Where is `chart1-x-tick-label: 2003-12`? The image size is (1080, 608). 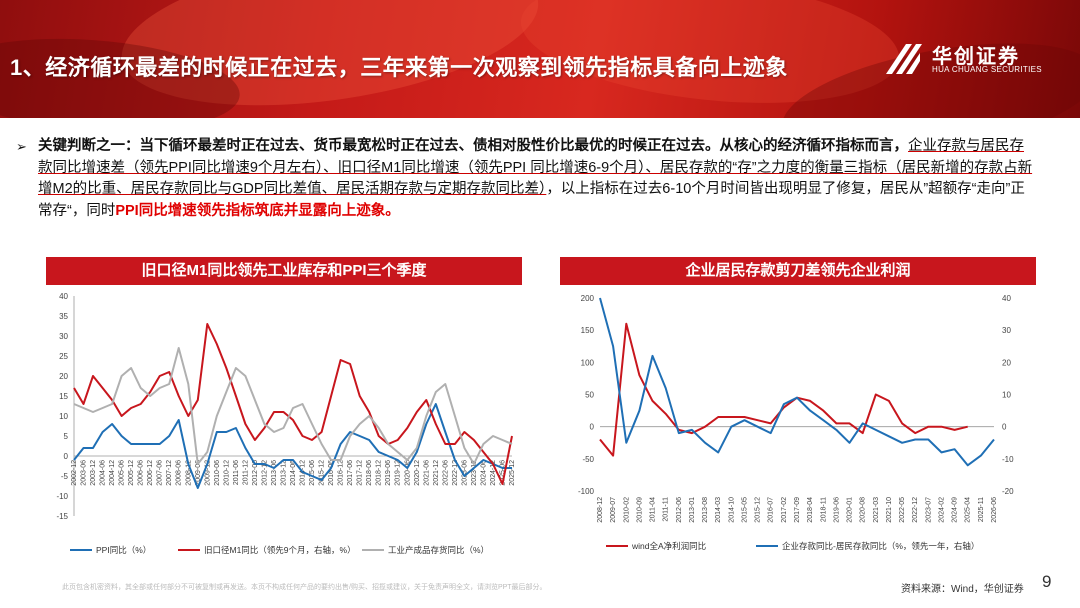
chart1-x-tick-label: 2003-12 is located at coordinates (93, 473).